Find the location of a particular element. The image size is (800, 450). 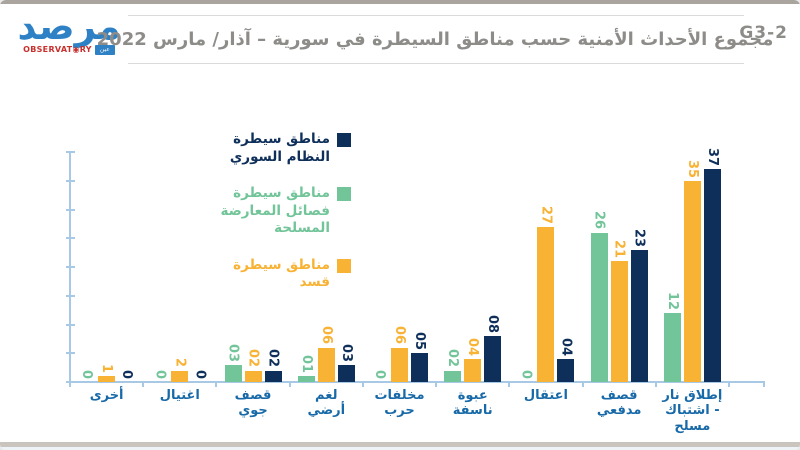

bar-with-label: 06 is located at coordinates (326, 354).